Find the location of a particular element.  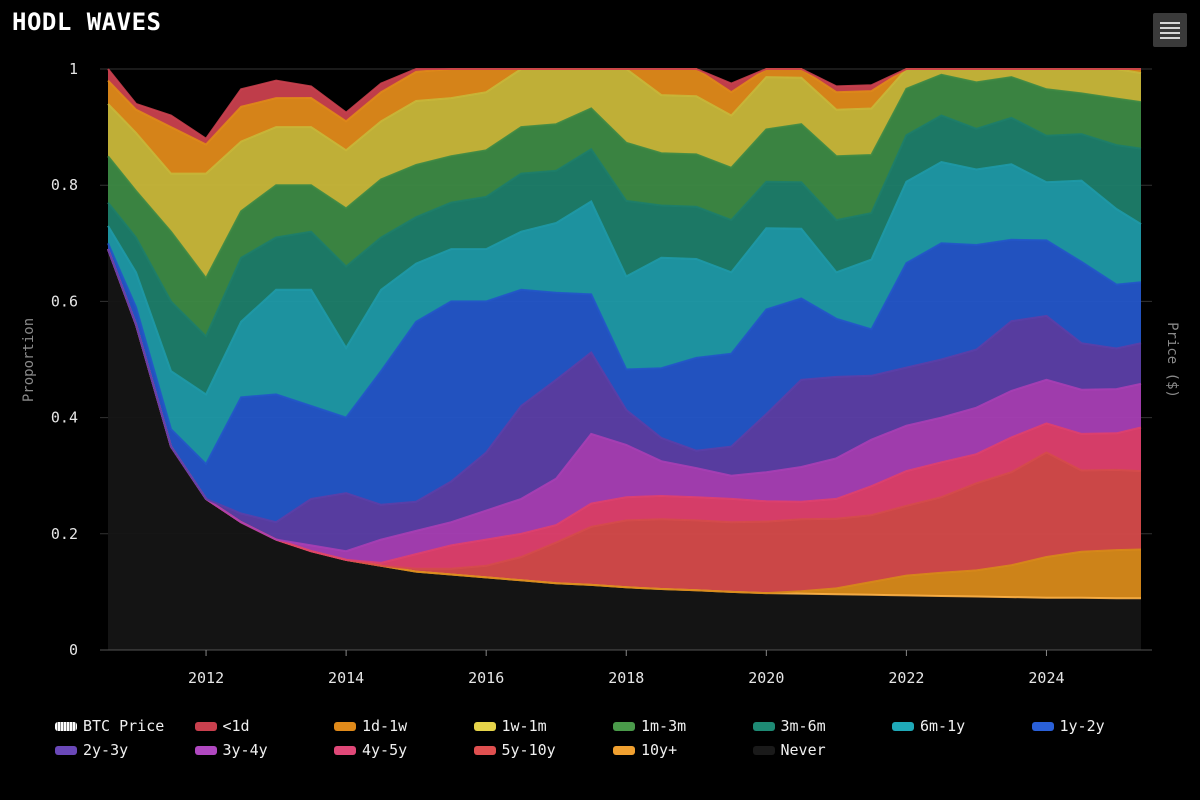

x-tick-label: 2024 is located at coordinates (1046, 678).